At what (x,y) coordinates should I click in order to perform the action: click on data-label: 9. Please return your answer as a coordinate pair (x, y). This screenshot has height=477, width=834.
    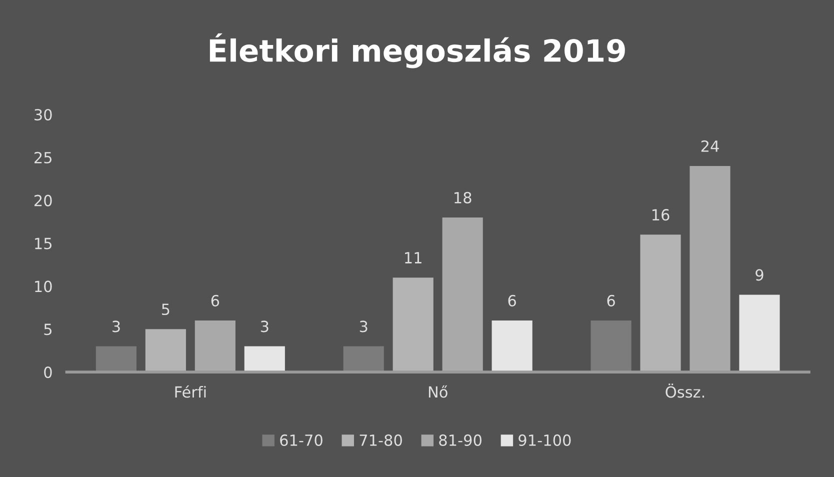
    Looking at the image, I should click on (760, 275).